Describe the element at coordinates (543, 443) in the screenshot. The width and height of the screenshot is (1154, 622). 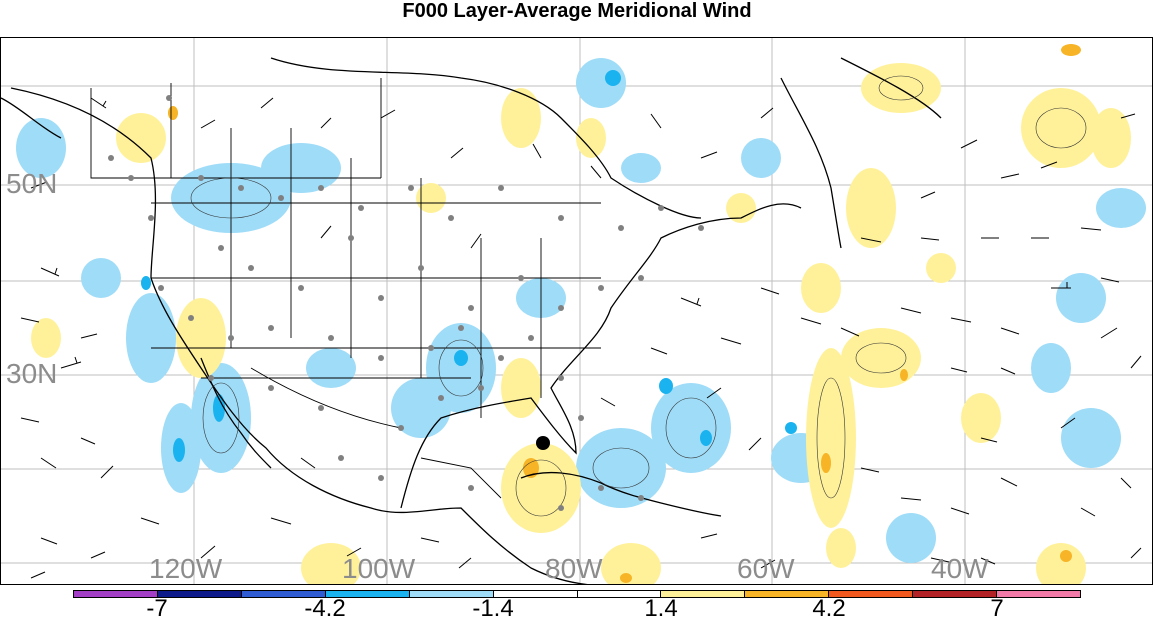
I see `black-dot-marker` at that location.